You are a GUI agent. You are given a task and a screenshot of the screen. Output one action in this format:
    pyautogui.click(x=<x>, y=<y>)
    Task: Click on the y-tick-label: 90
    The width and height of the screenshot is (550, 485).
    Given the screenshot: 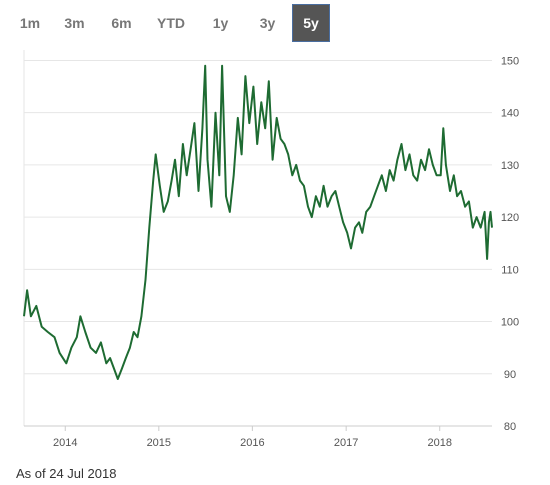 What is the action you would take?
    pyautogui.click(x=510, y=375)
    